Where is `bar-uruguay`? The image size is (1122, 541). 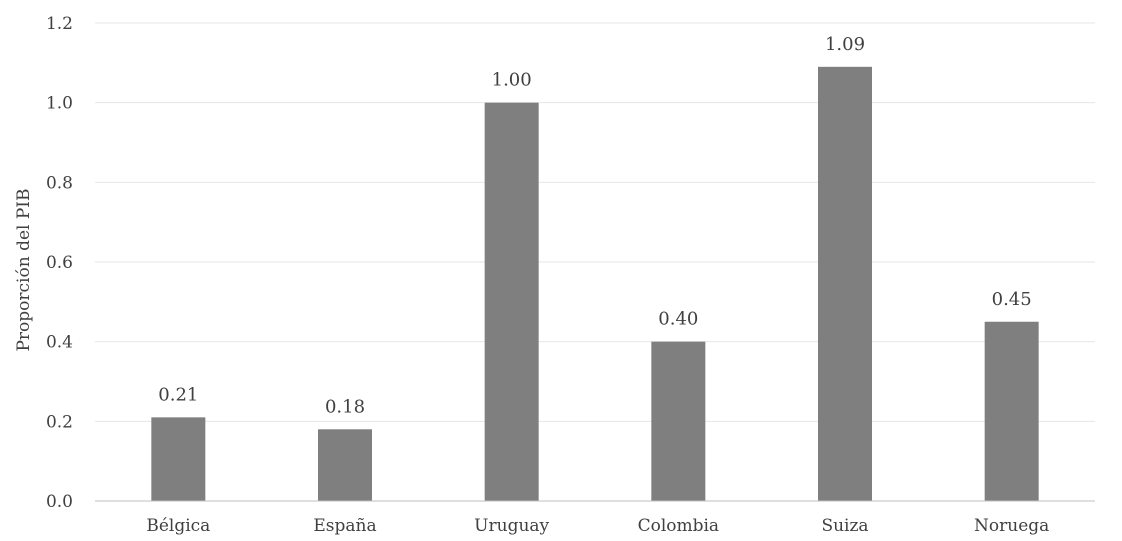
bar-uruguay is located at coordinates (511, 302).